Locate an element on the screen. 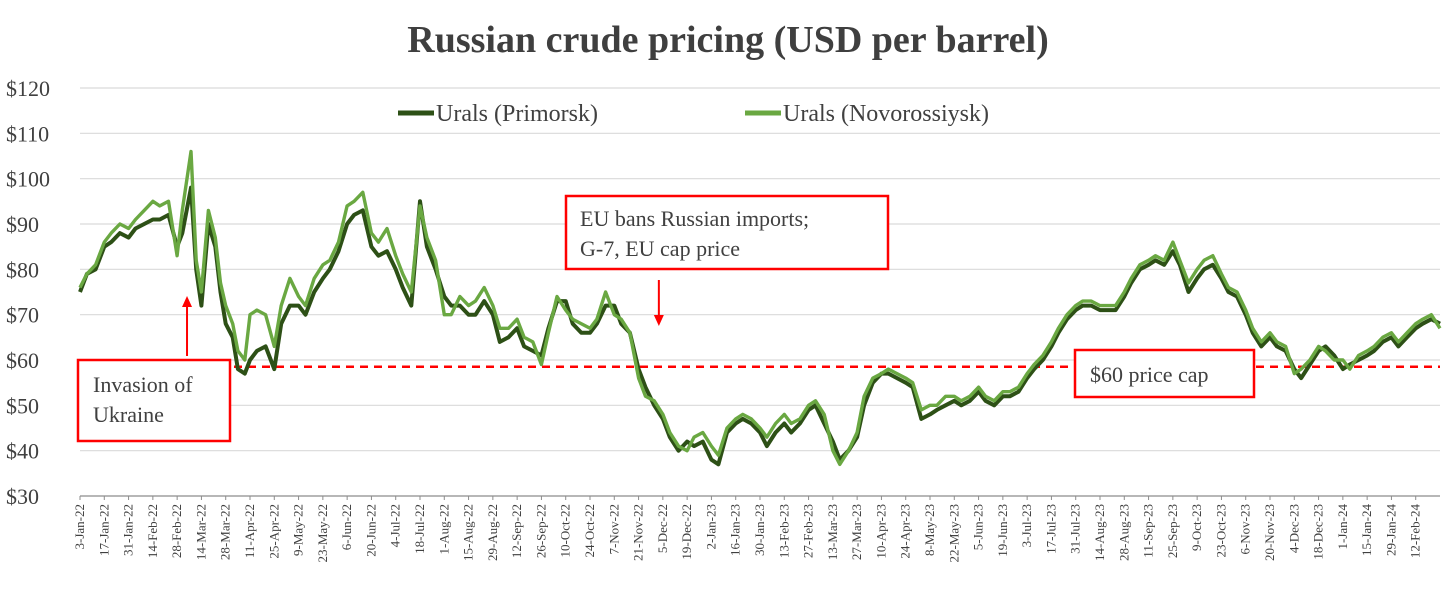 This screenshot has width=1456, height=589. x-tick-label: 27-Feb-23 is located at coordinates (808, 531).